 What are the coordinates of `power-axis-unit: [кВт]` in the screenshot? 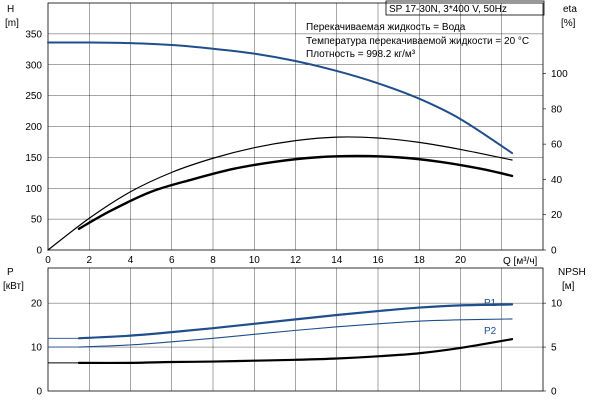 It's located at (13, 286).